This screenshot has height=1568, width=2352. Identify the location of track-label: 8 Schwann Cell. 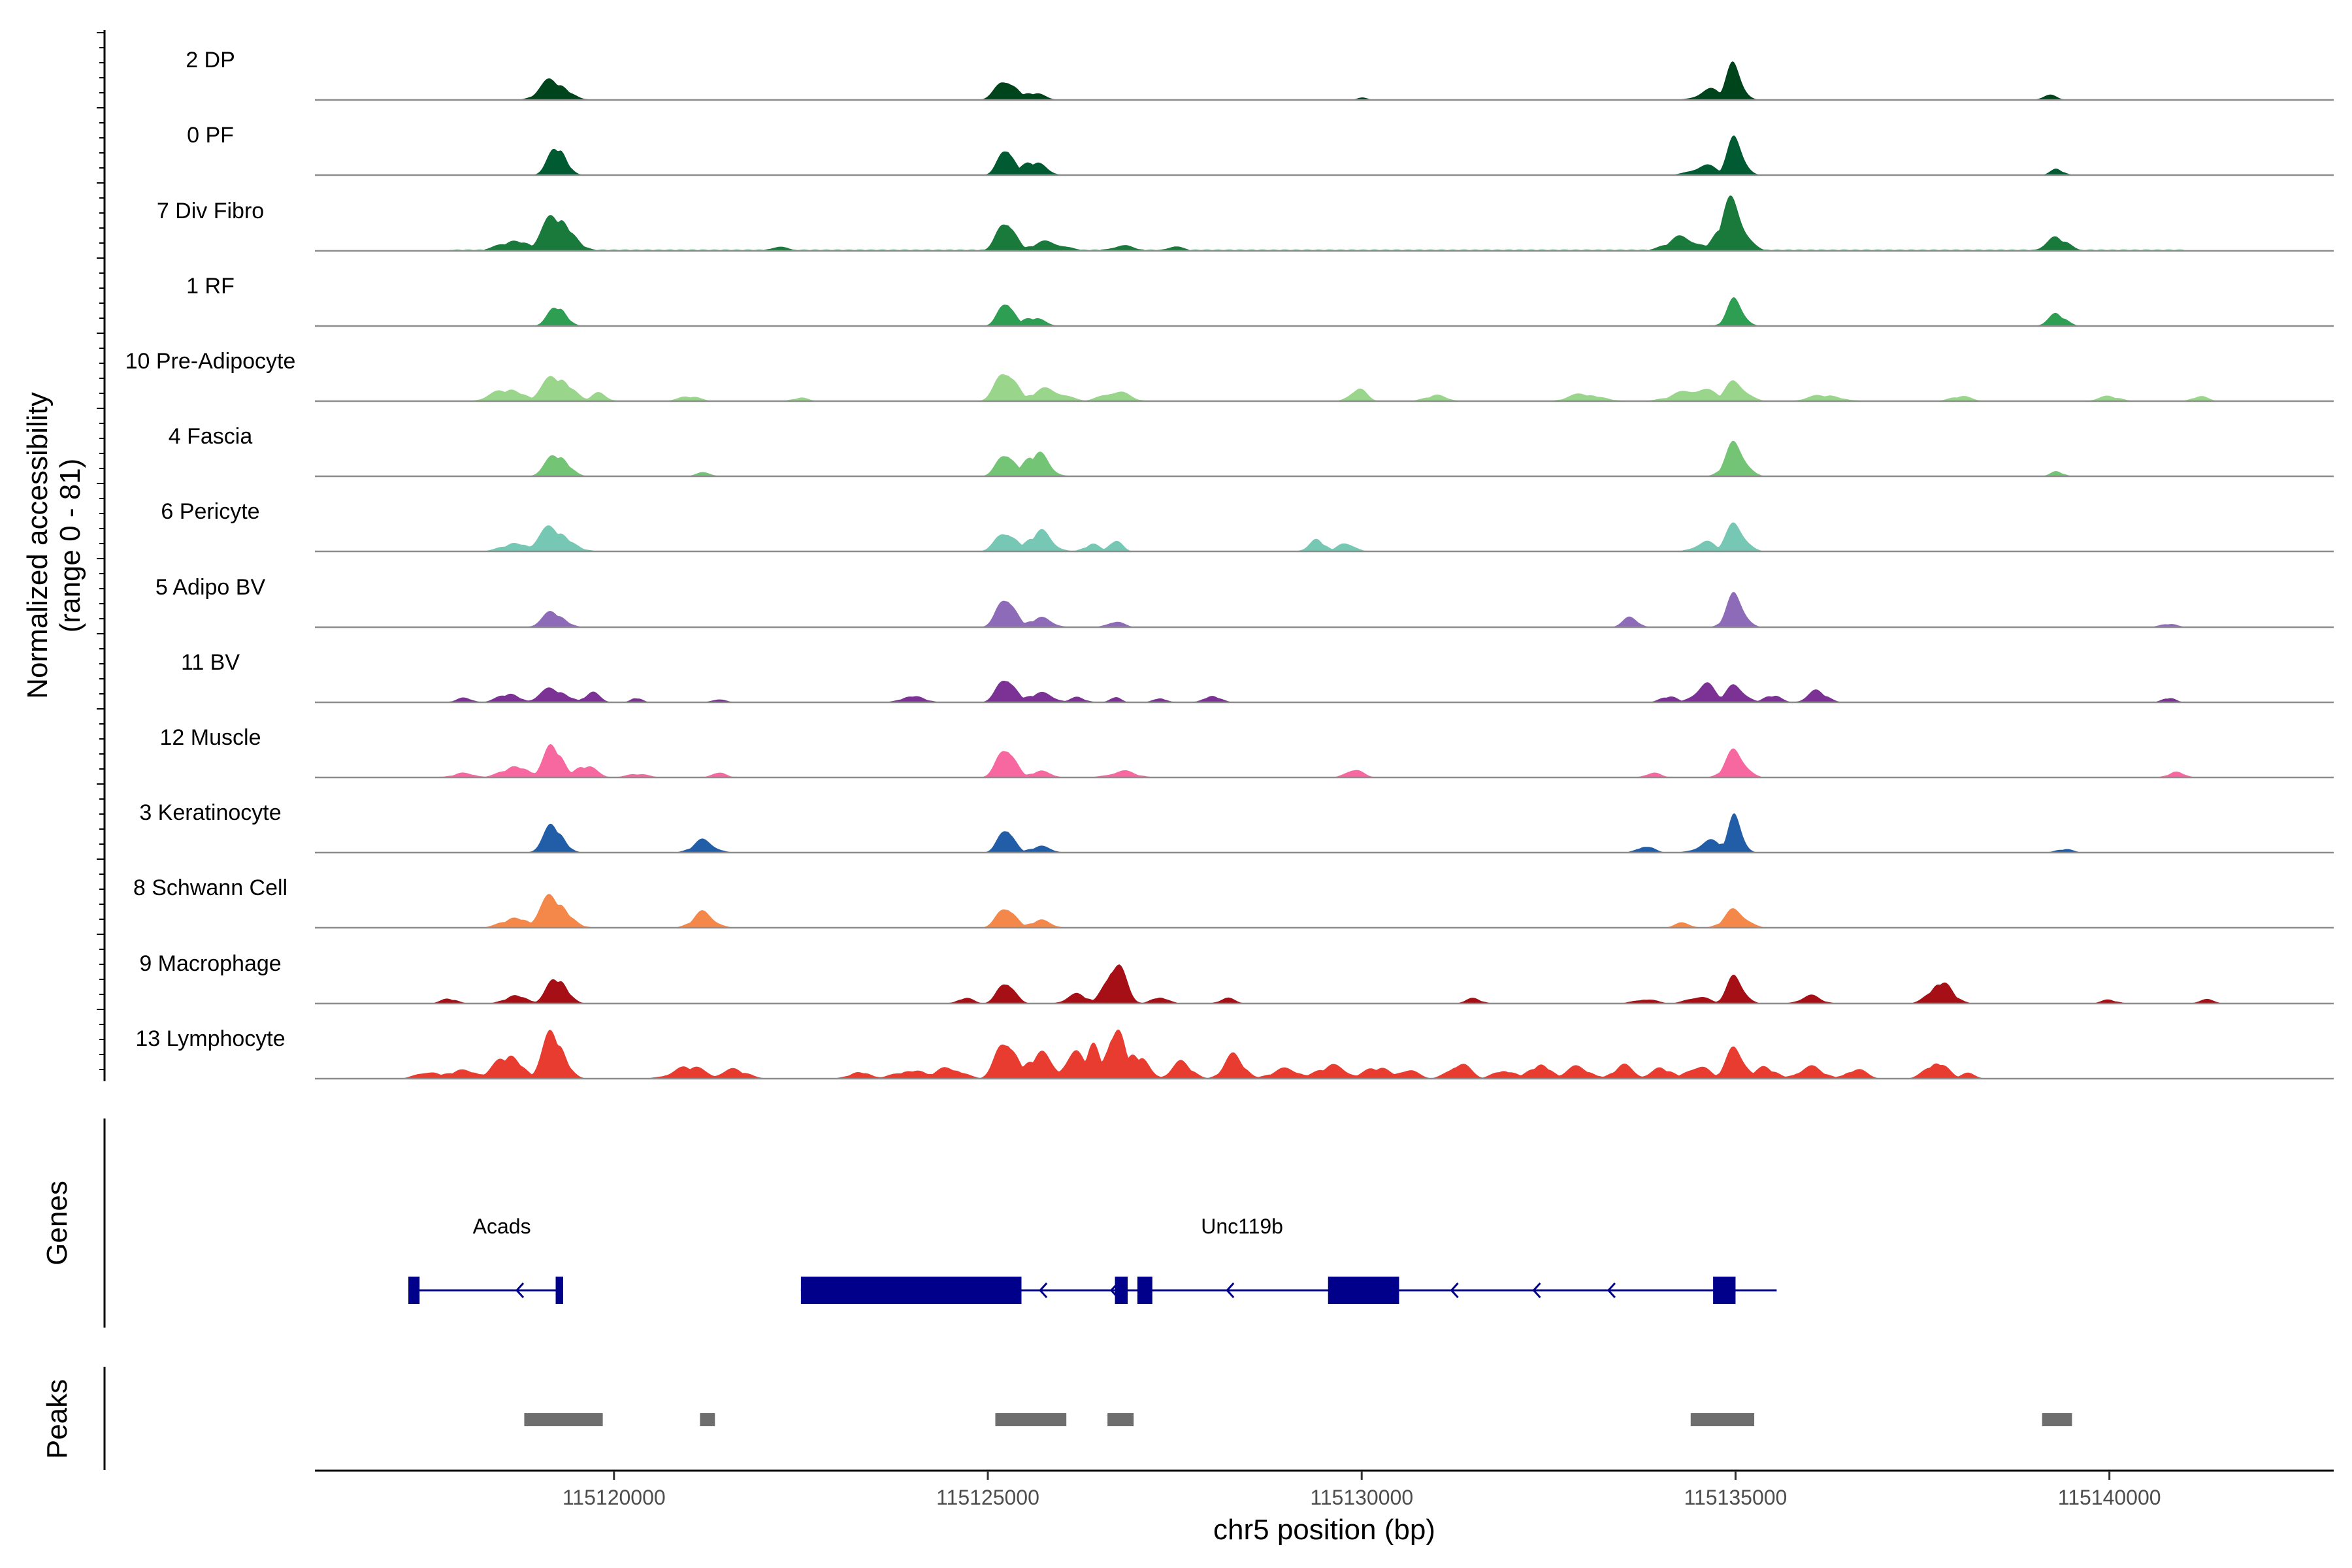
(210, 887).